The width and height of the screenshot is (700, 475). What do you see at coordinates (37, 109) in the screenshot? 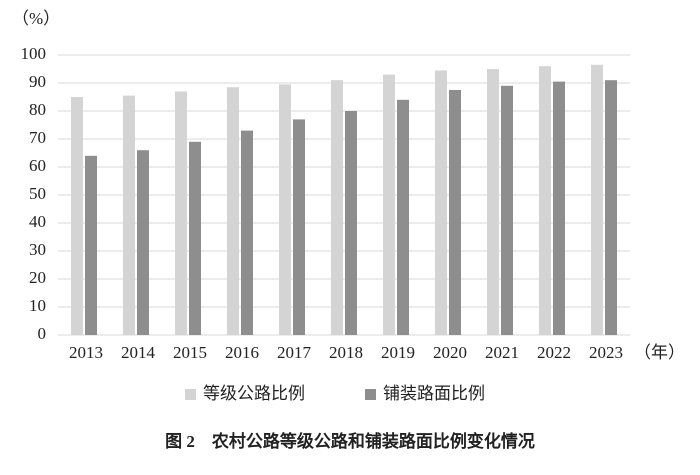
I see `y-tick-label: 80` at bounding box center [37, 109].